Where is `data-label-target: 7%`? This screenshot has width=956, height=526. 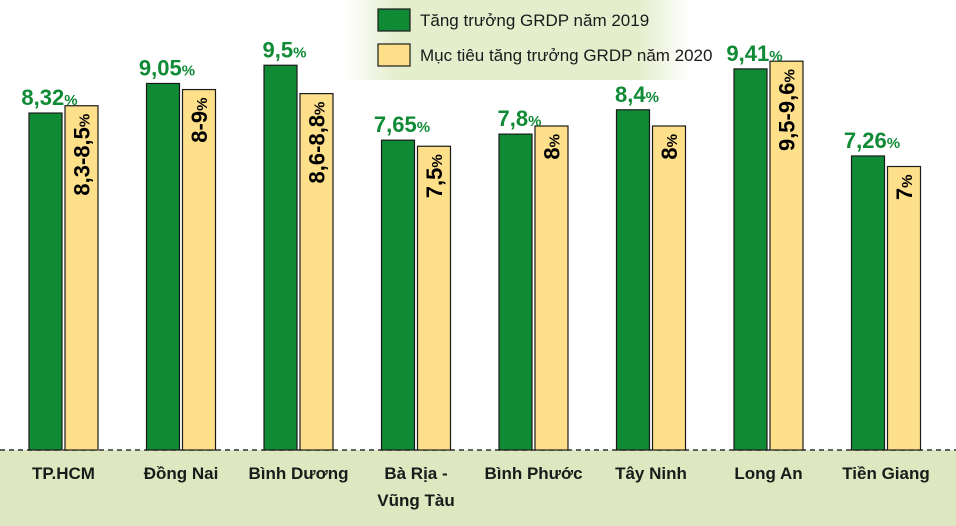 data-label-target: 7% is located at coordinates (904, 188).